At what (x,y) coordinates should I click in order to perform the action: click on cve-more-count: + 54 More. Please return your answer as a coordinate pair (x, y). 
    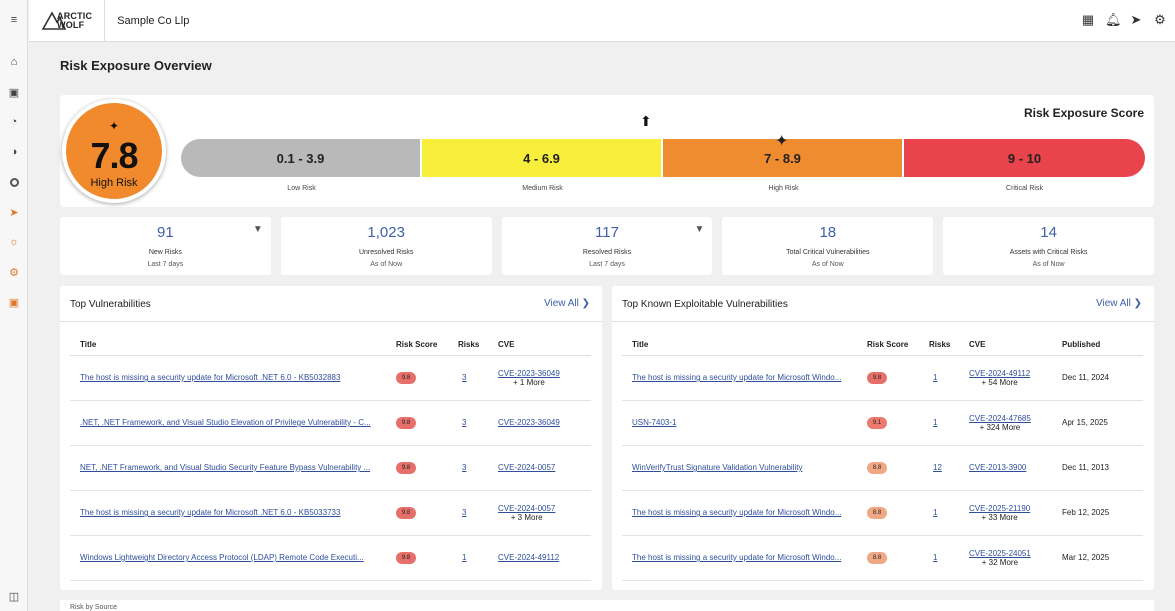
    Looking at the image, I should click on (999, 382).